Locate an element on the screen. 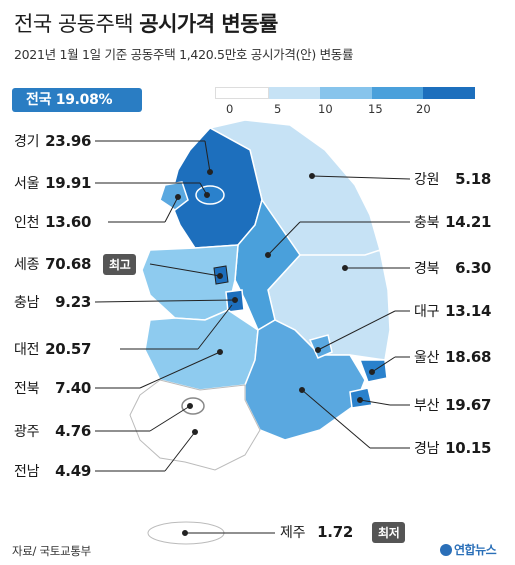  yonhap-logo-icon is located at coordinates (446, 550).